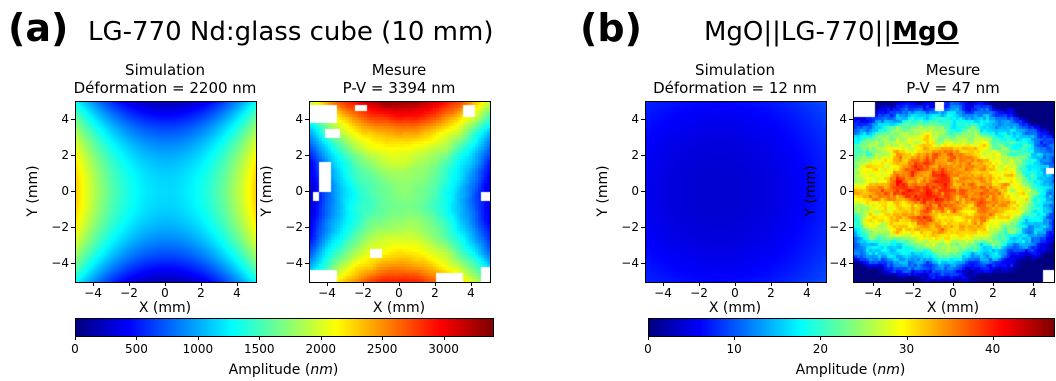  Describe the element at coordinates (953, 88) in the screenshot. I see `heatmap-b-mesure-subtitle: P-V = 47 nm` at that location.